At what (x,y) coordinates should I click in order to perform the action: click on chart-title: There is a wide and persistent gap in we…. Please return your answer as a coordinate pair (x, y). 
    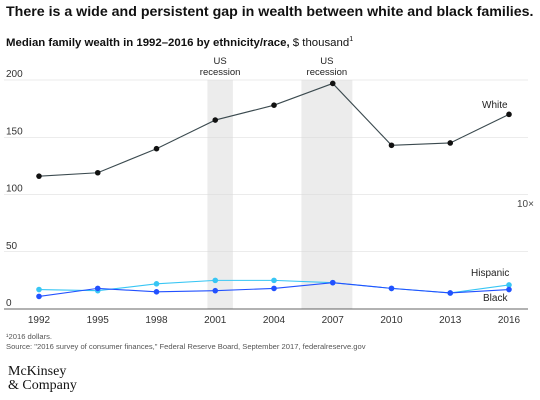
    Looking at the image, I should click on (270, 12).